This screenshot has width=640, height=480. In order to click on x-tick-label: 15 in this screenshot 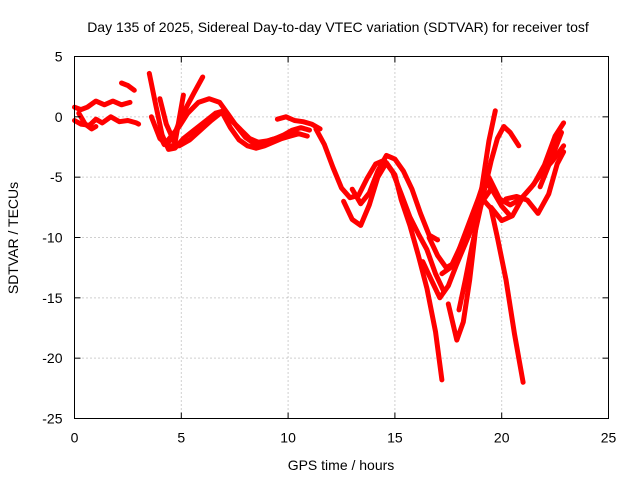, I will do `click(395, 438)`.